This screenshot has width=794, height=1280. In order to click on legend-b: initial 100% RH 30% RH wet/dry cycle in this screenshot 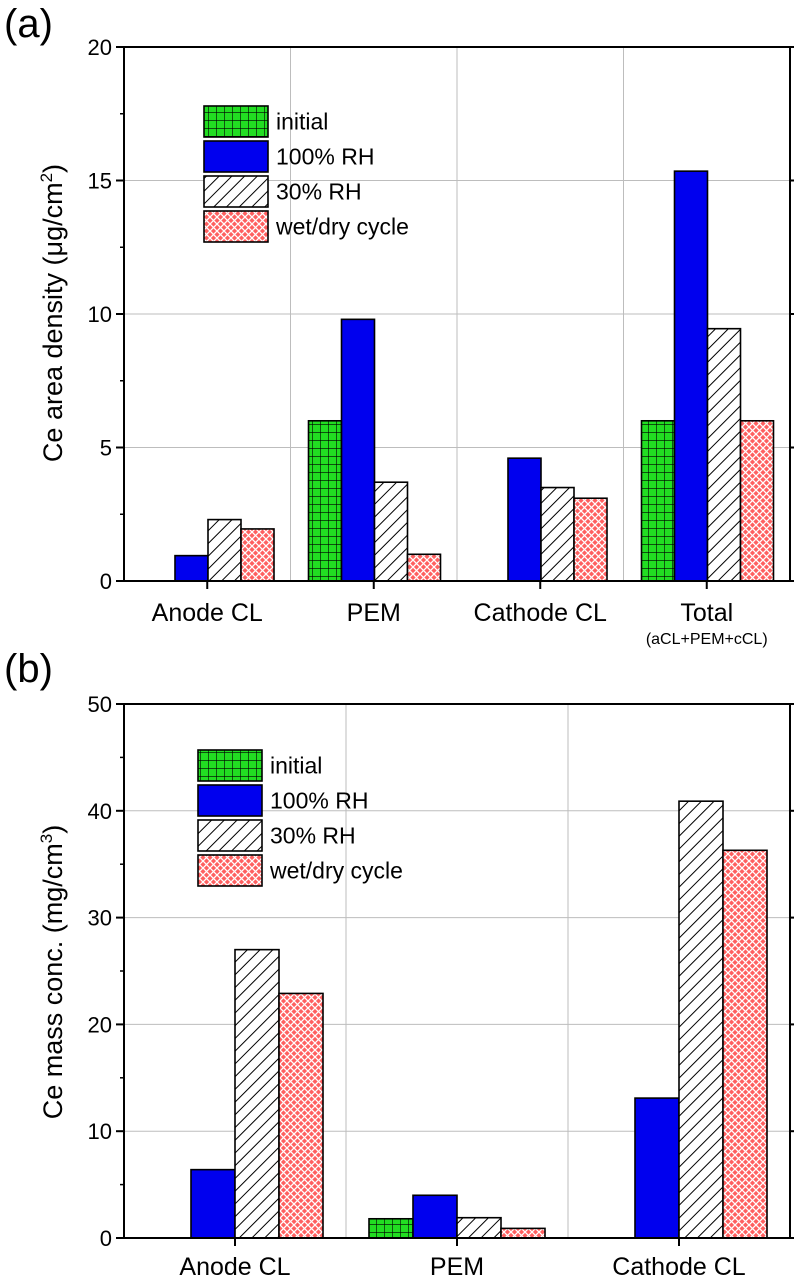, I will do `click(300, 818)`.